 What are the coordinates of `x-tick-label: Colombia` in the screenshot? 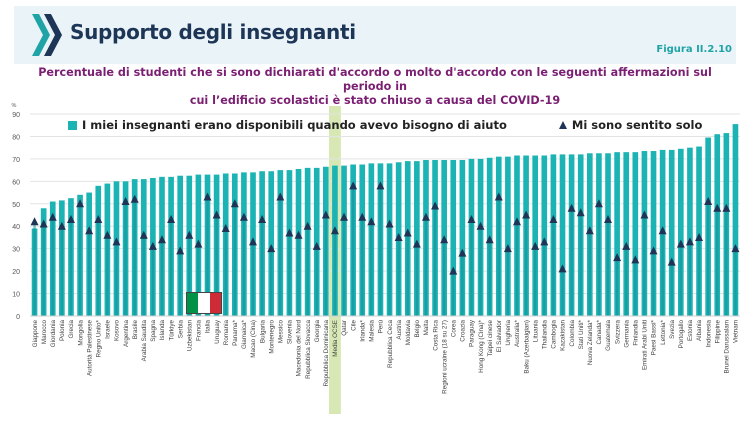 It's located at (572, 333).